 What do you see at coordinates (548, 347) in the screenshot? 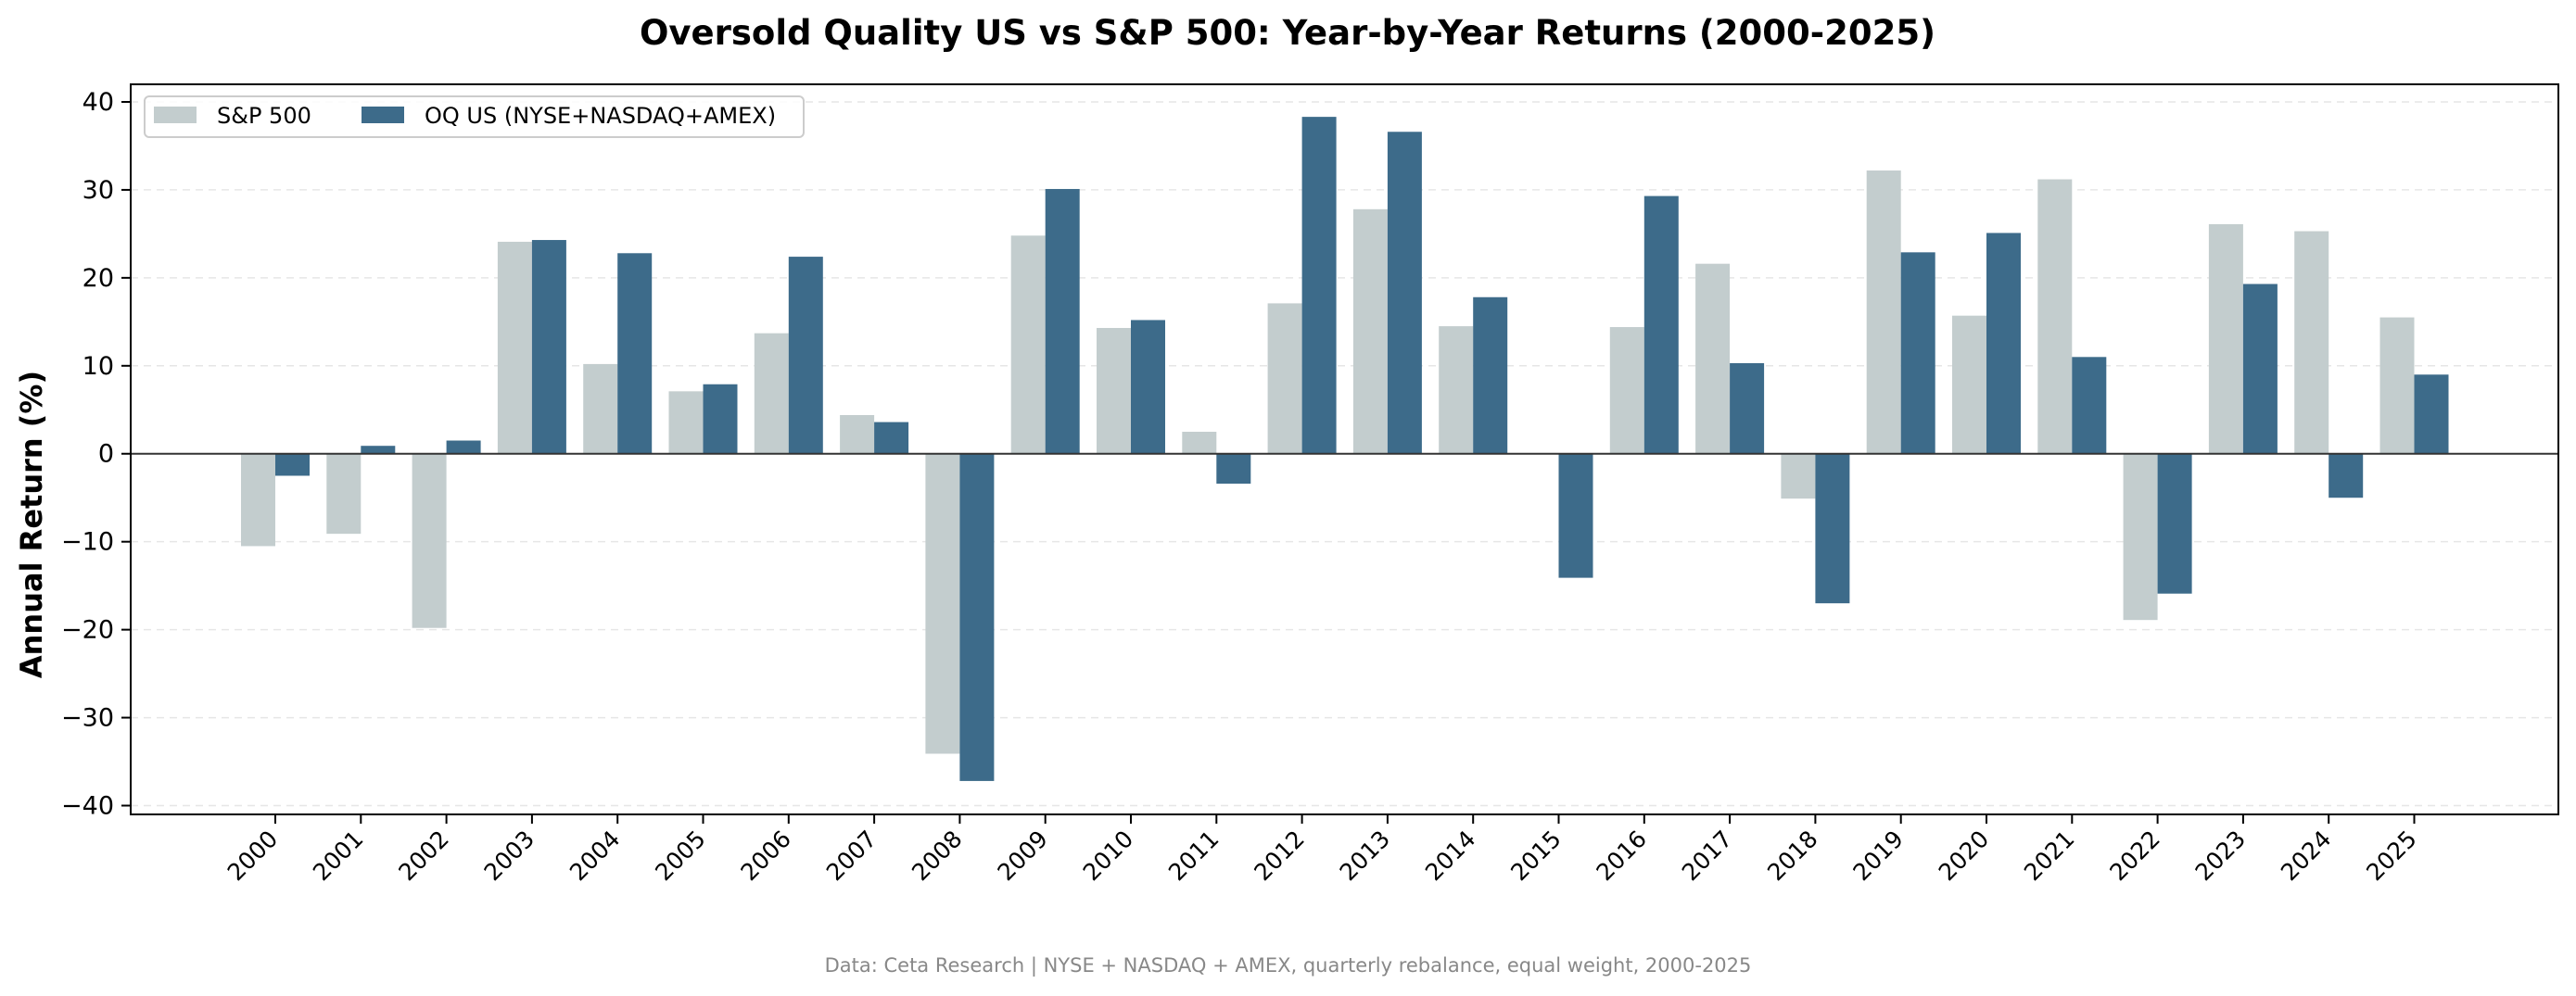
I see `bar-oq-us-2003` at bounding box center [548, 347].